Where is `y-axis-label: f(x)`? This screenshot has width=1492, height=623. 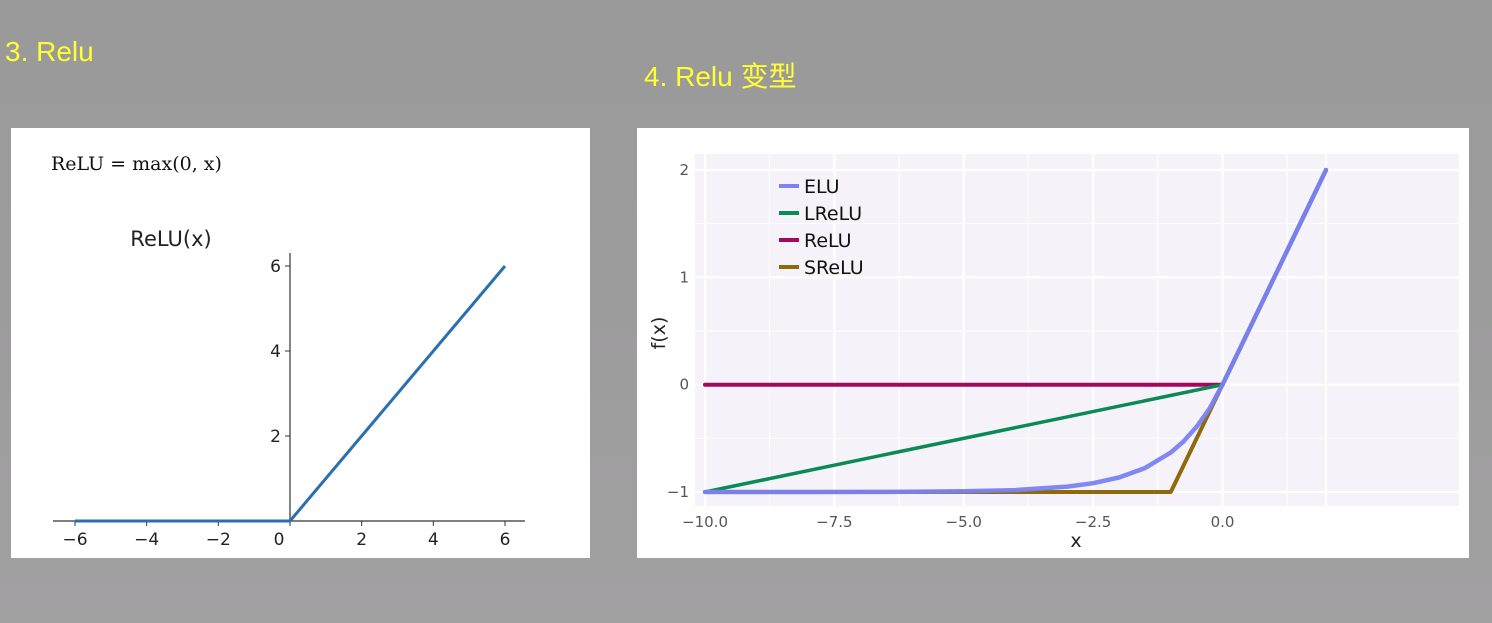 y-axis-label: f(x) is located at coordinates (659, 333).